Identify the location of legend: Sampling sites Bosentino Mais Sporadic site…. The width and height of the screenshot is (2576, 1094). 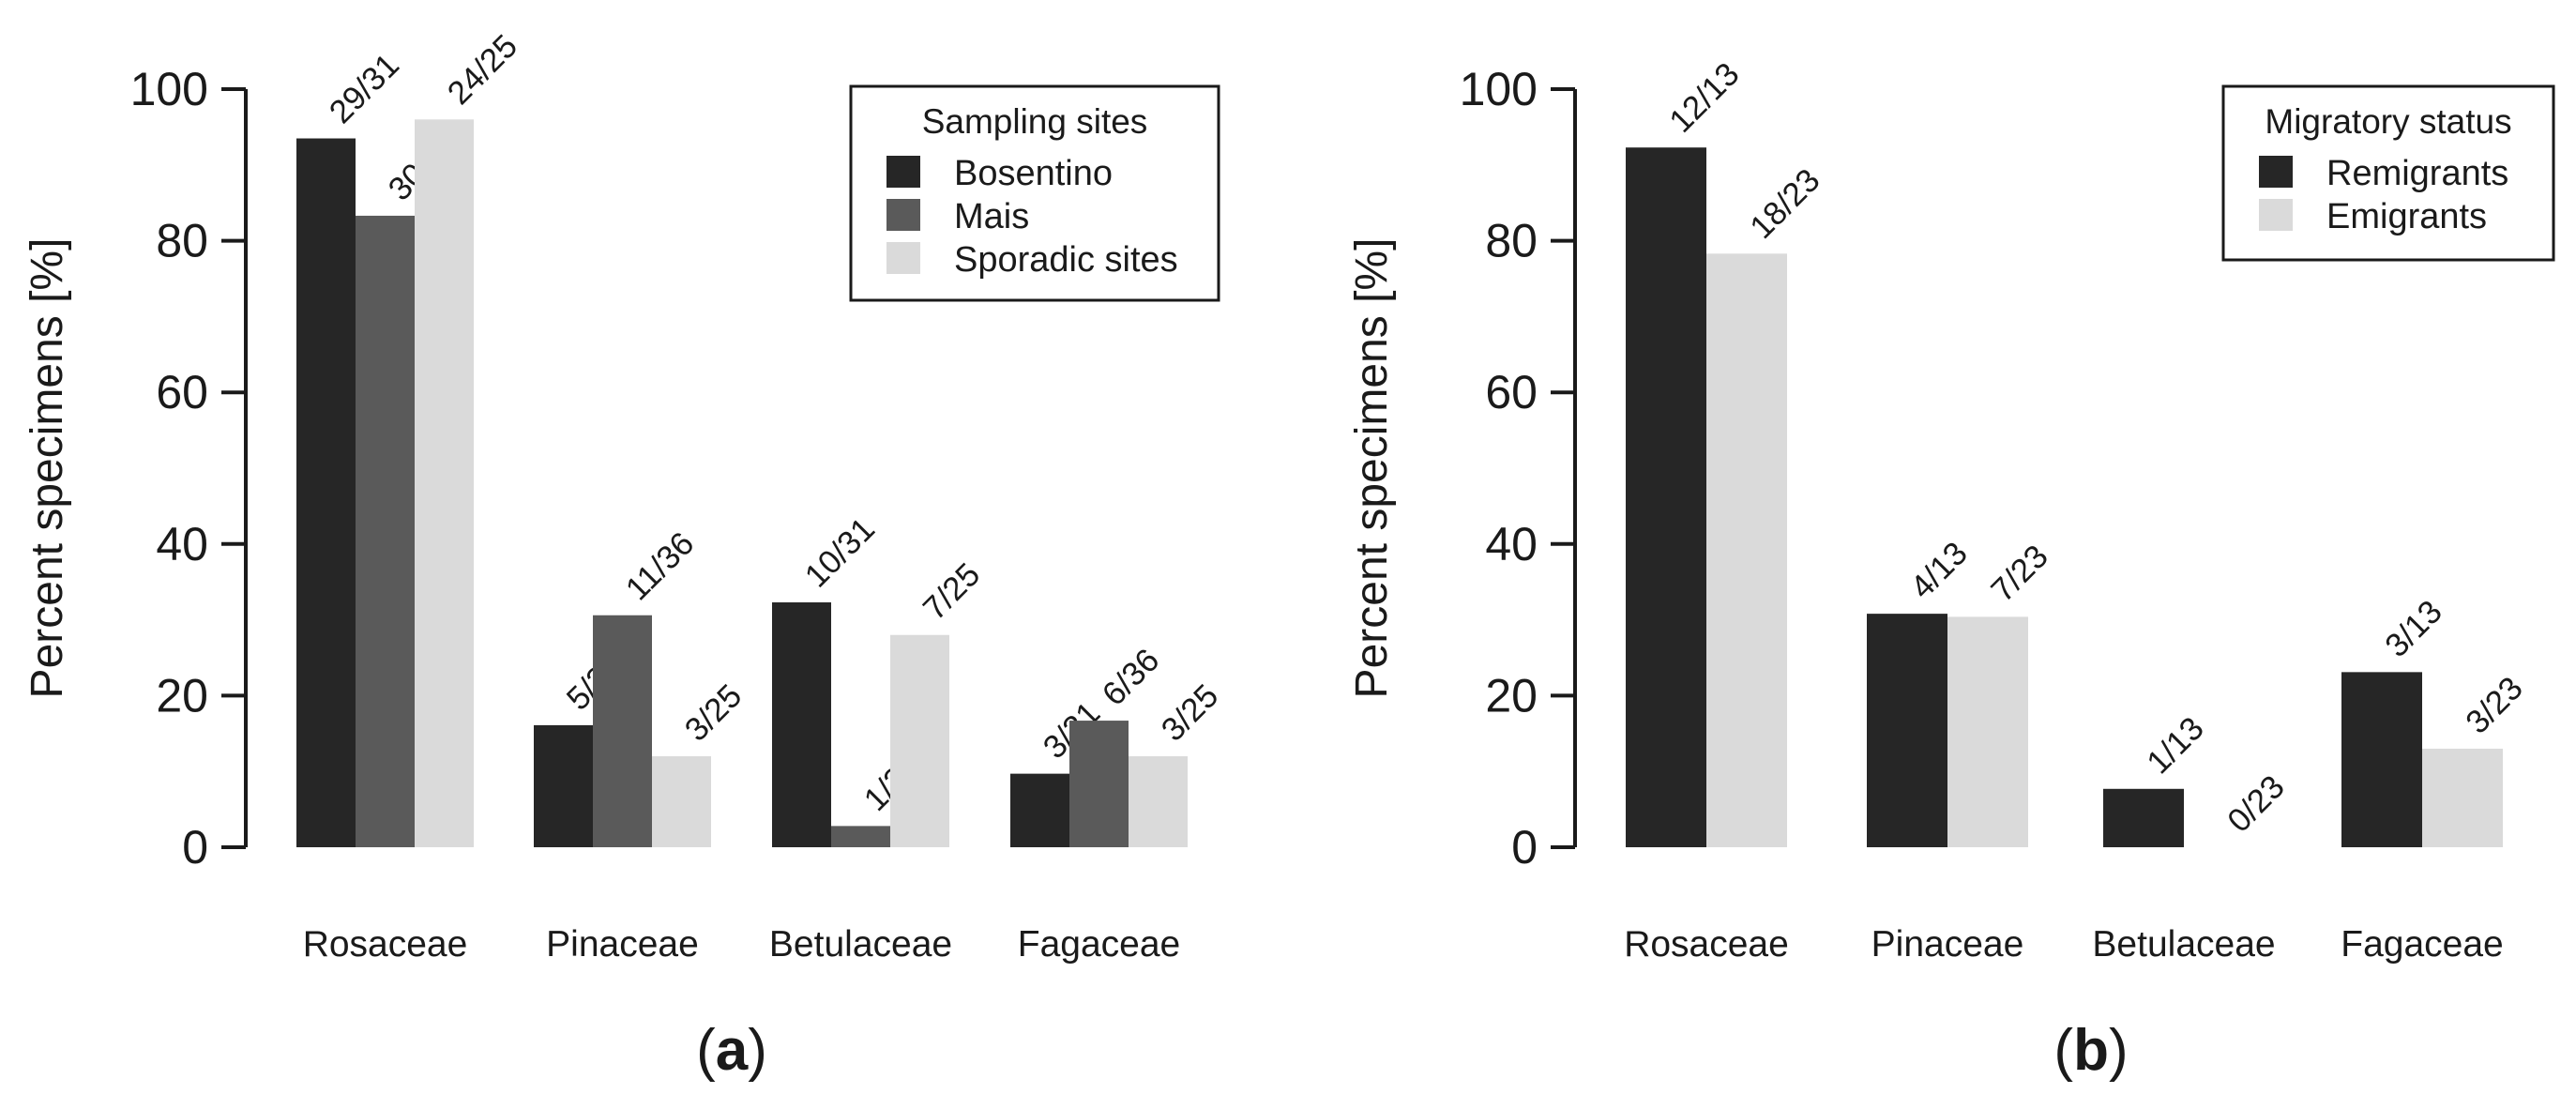
(1034, 193).